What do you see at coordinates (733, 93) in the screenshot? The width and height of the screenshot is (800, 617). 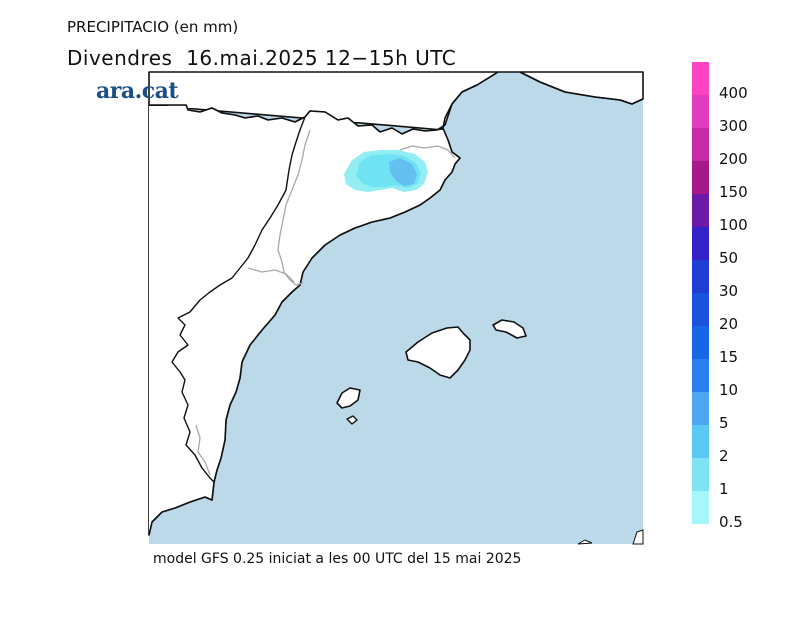 I see `legend-label: 400` at bounding box center [733, 93].